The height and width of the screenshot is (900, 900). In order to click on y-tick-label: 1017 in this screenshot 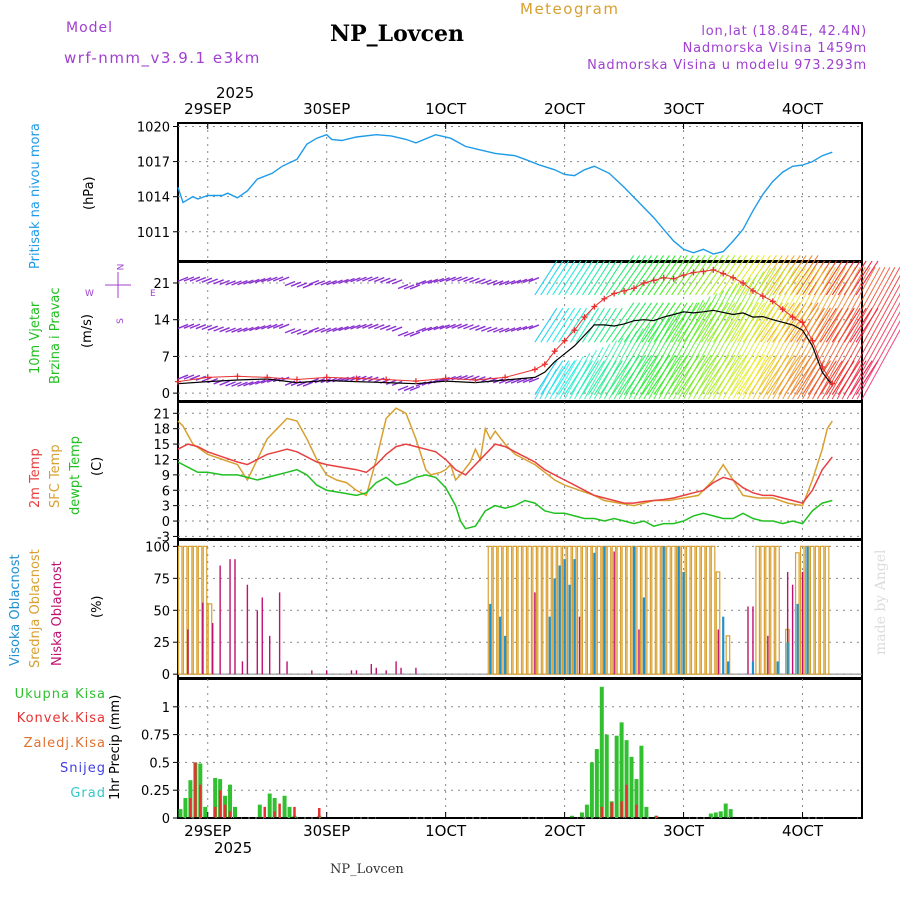, I will do `click(153, 163)`.